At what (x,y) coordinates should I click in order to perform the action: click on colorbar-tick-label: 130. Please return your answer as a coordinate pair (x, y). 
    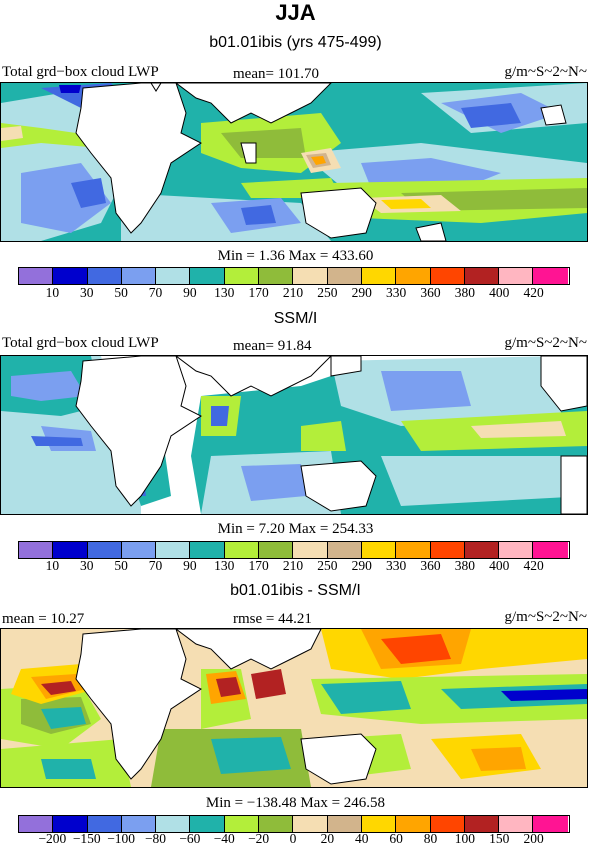
    Looking at the image, I should click on (224, 292).